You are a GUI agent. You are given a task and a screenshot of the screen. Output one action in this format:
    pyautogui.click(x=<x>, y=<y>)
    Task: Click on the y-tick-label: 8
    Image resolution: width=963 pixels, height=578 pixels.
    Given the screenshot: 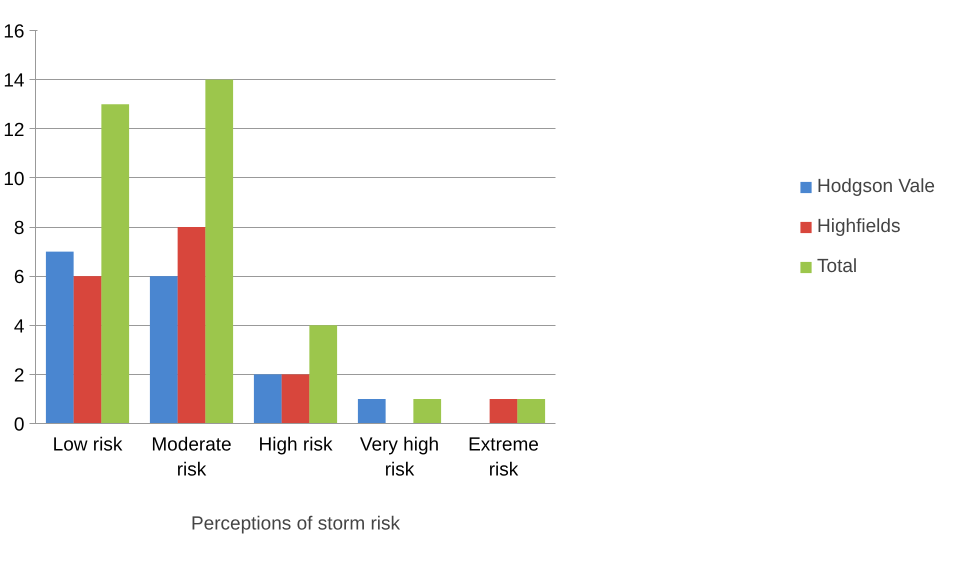 What is the action you would take?
    pyautogui.click(x=19, y=228)
    